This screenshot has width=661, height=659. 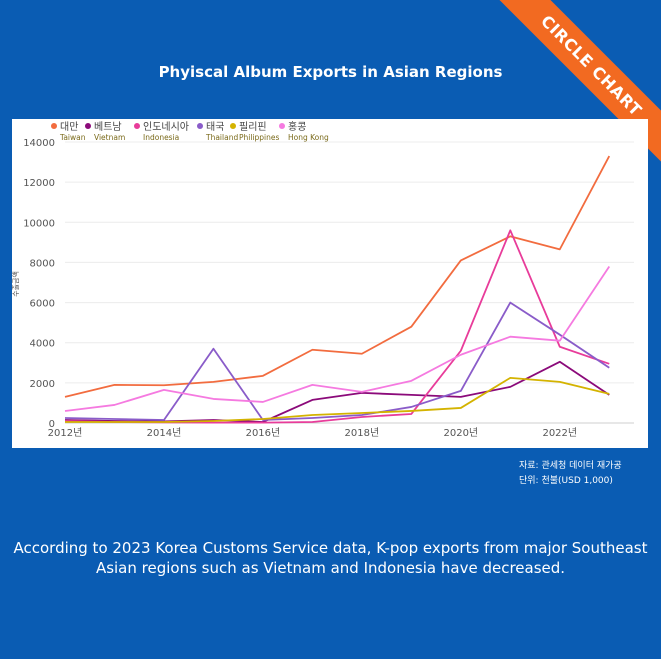 What do you see at coordinates (39, 143) in the screenshot?
I see `y-tick-label: 14000` at bounding box center [39, 143].